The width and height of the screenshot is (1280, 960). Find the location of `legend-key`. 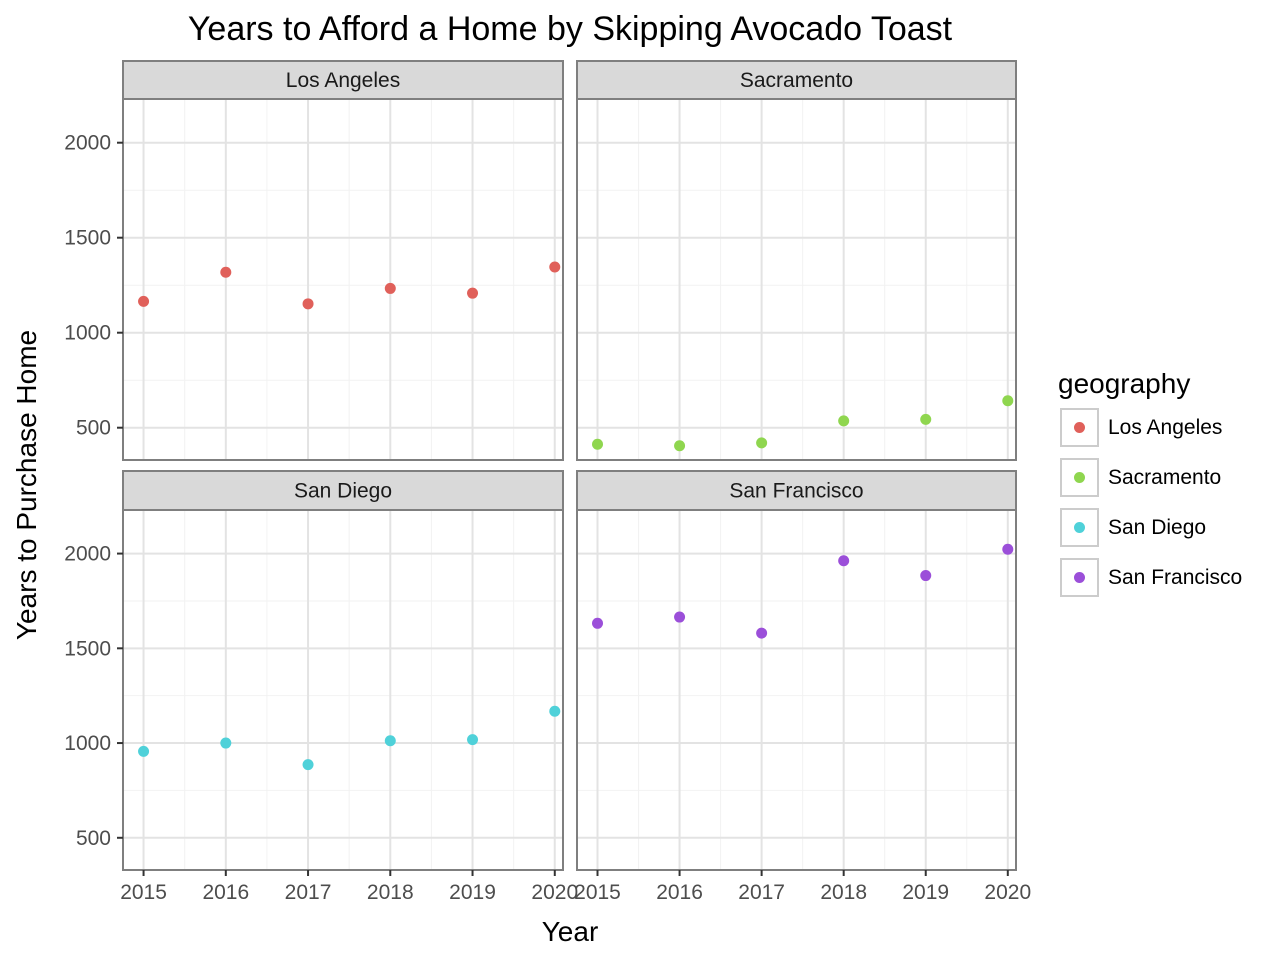

legend-key is located at coordinates (1079, 477).